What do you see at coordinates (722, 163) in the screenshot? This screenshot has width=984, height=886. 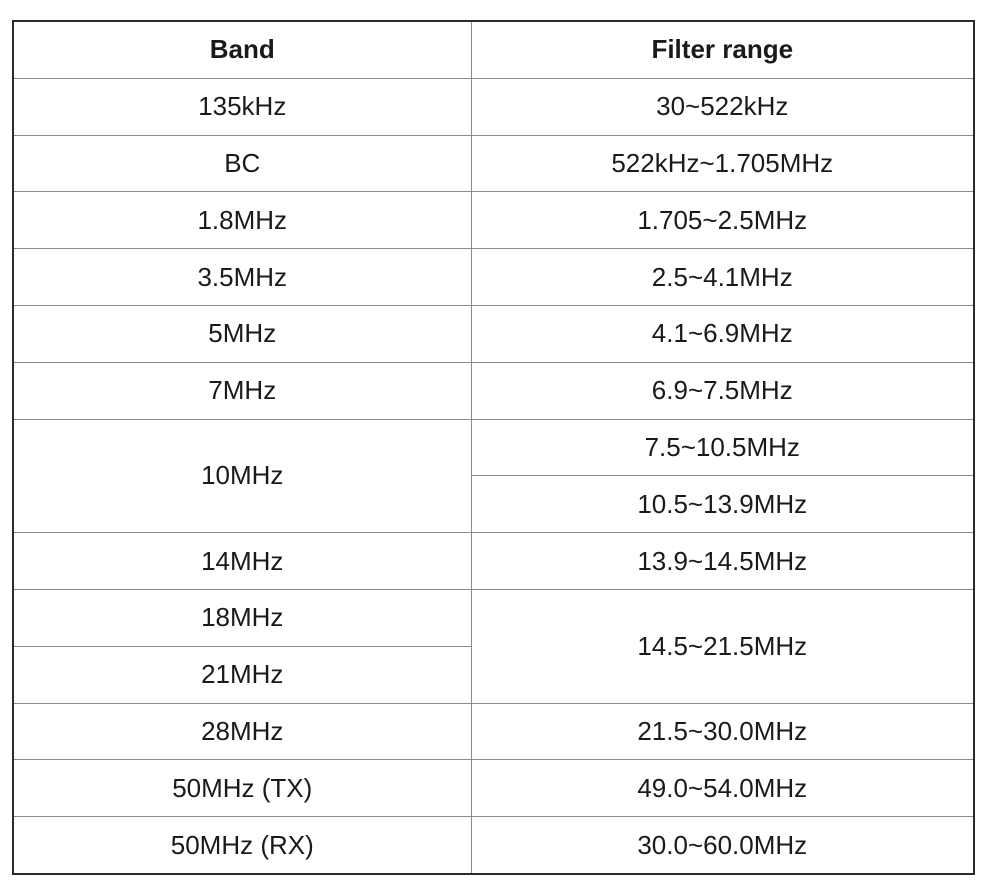 I see `range-cell: 522kHz~1.705MHz` at bounding box center [722, 163].